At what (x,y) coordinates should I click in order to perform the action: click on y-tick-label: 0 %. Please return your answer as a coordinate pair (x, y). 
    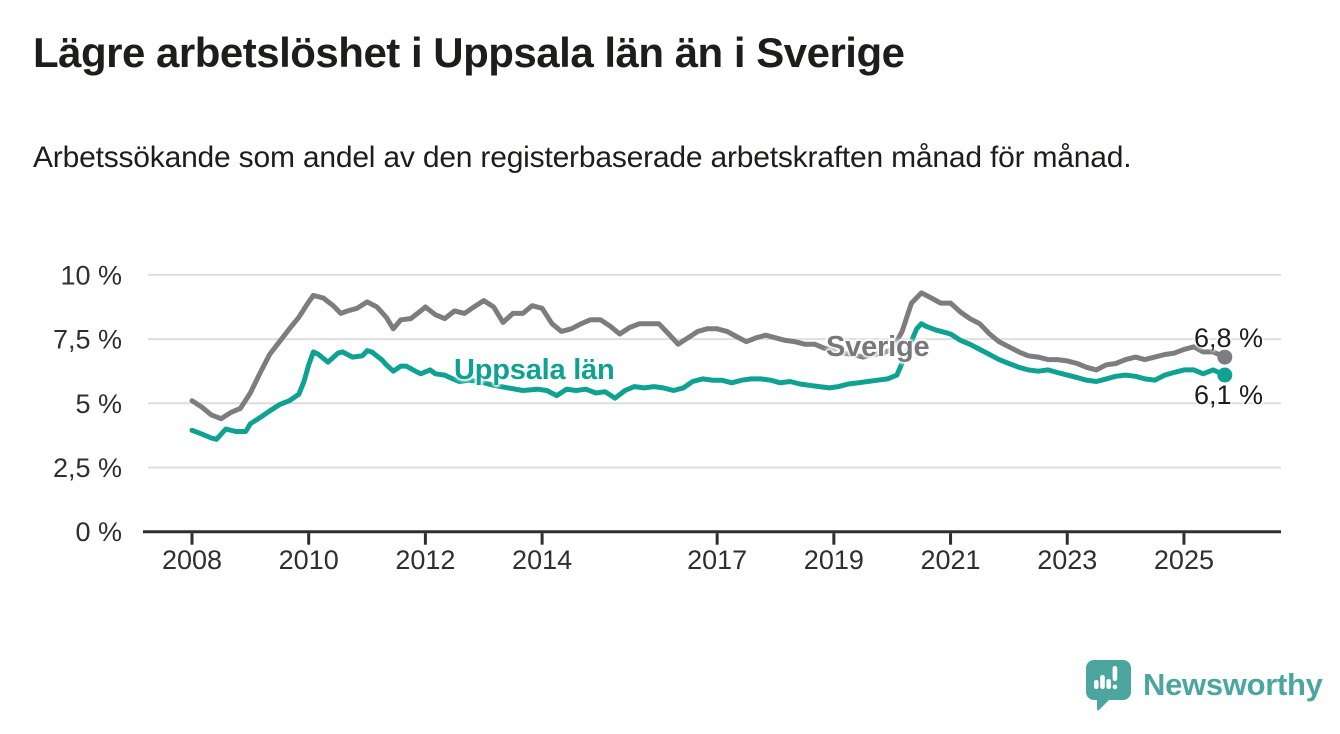
    Looking at the image, I should click on (98, 532).